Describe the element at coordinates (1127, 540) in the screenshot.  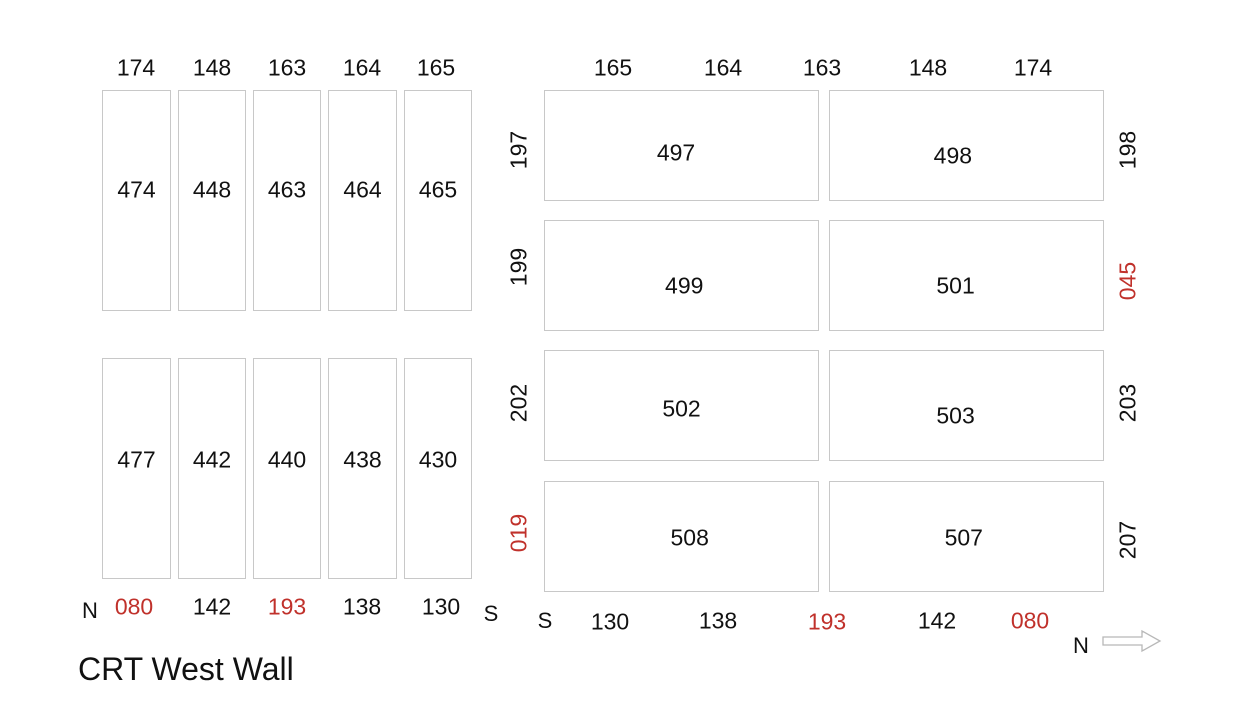
I see `row-side-label: 207` at that location.